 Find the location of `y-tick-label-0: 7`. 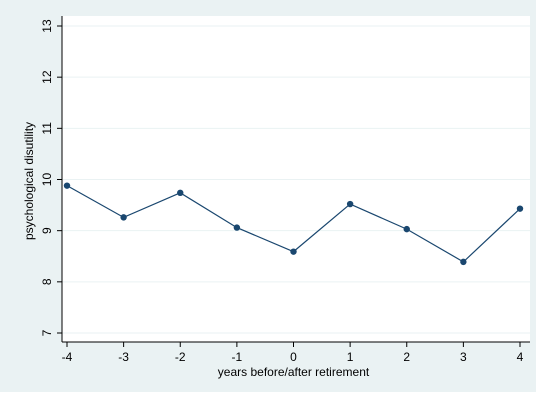

y-tick-label-0: 7 is located at coordinates (47, 332).